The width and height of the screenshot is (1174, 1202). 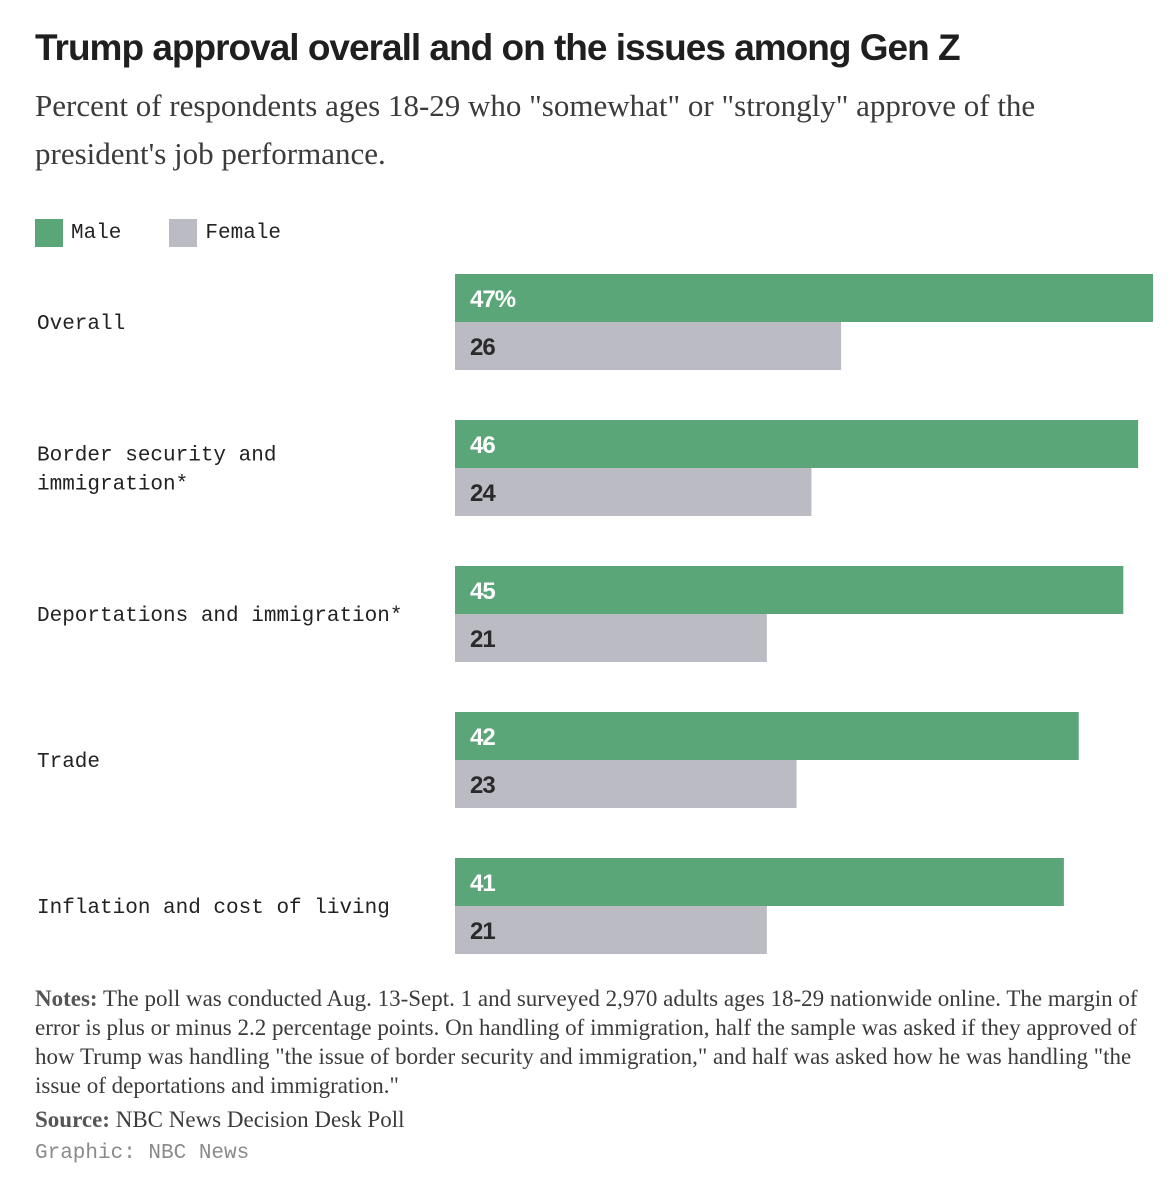 I want to click on category-label-line: Inflation and cost of living, so click(x=213, y=908).